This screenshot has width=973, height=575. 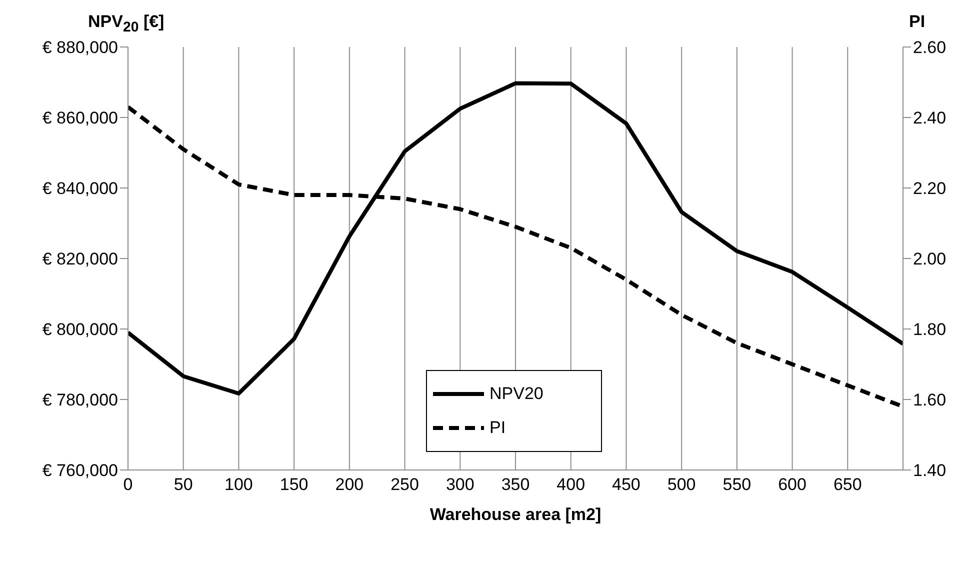 I want to click on y-tick-label: € 780,000, so click(x=80, y=400).